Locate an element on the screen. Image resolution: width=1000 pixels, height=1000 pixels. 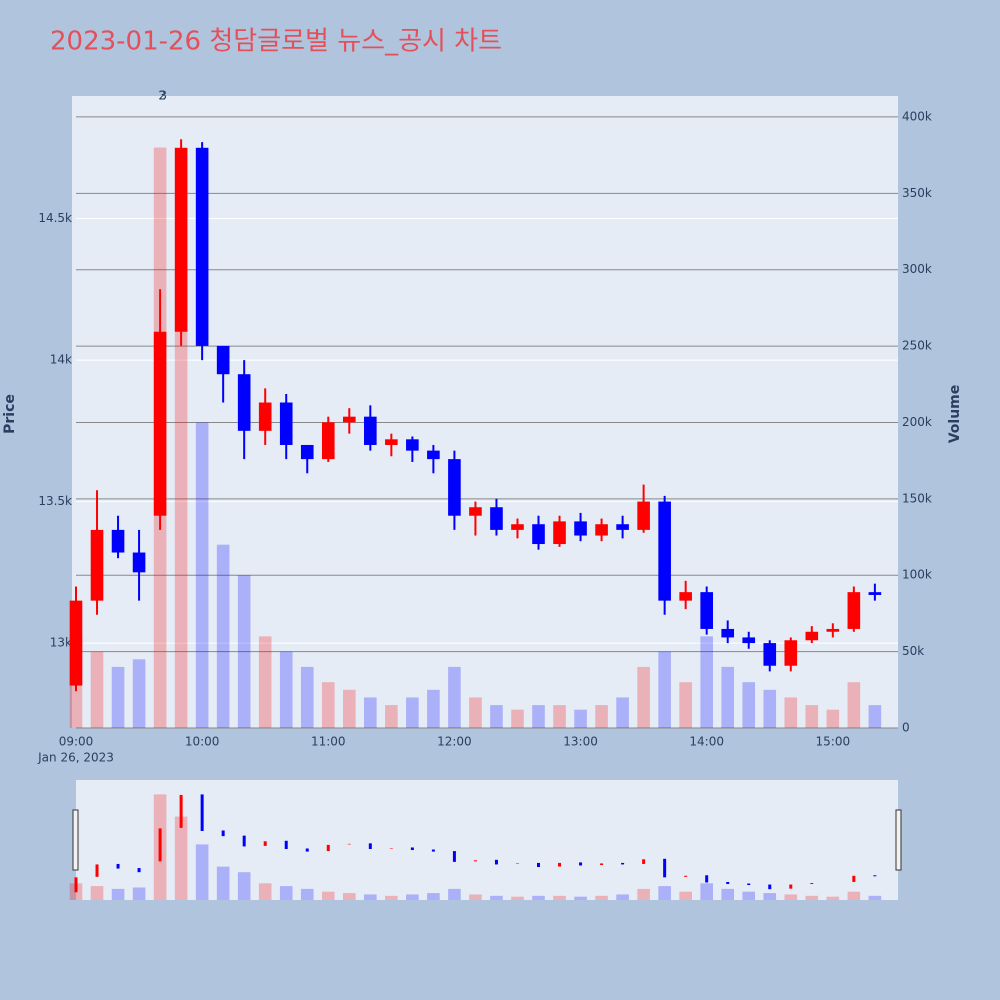
x-tick-label: 14:00 is located at coordinates (706, 742).